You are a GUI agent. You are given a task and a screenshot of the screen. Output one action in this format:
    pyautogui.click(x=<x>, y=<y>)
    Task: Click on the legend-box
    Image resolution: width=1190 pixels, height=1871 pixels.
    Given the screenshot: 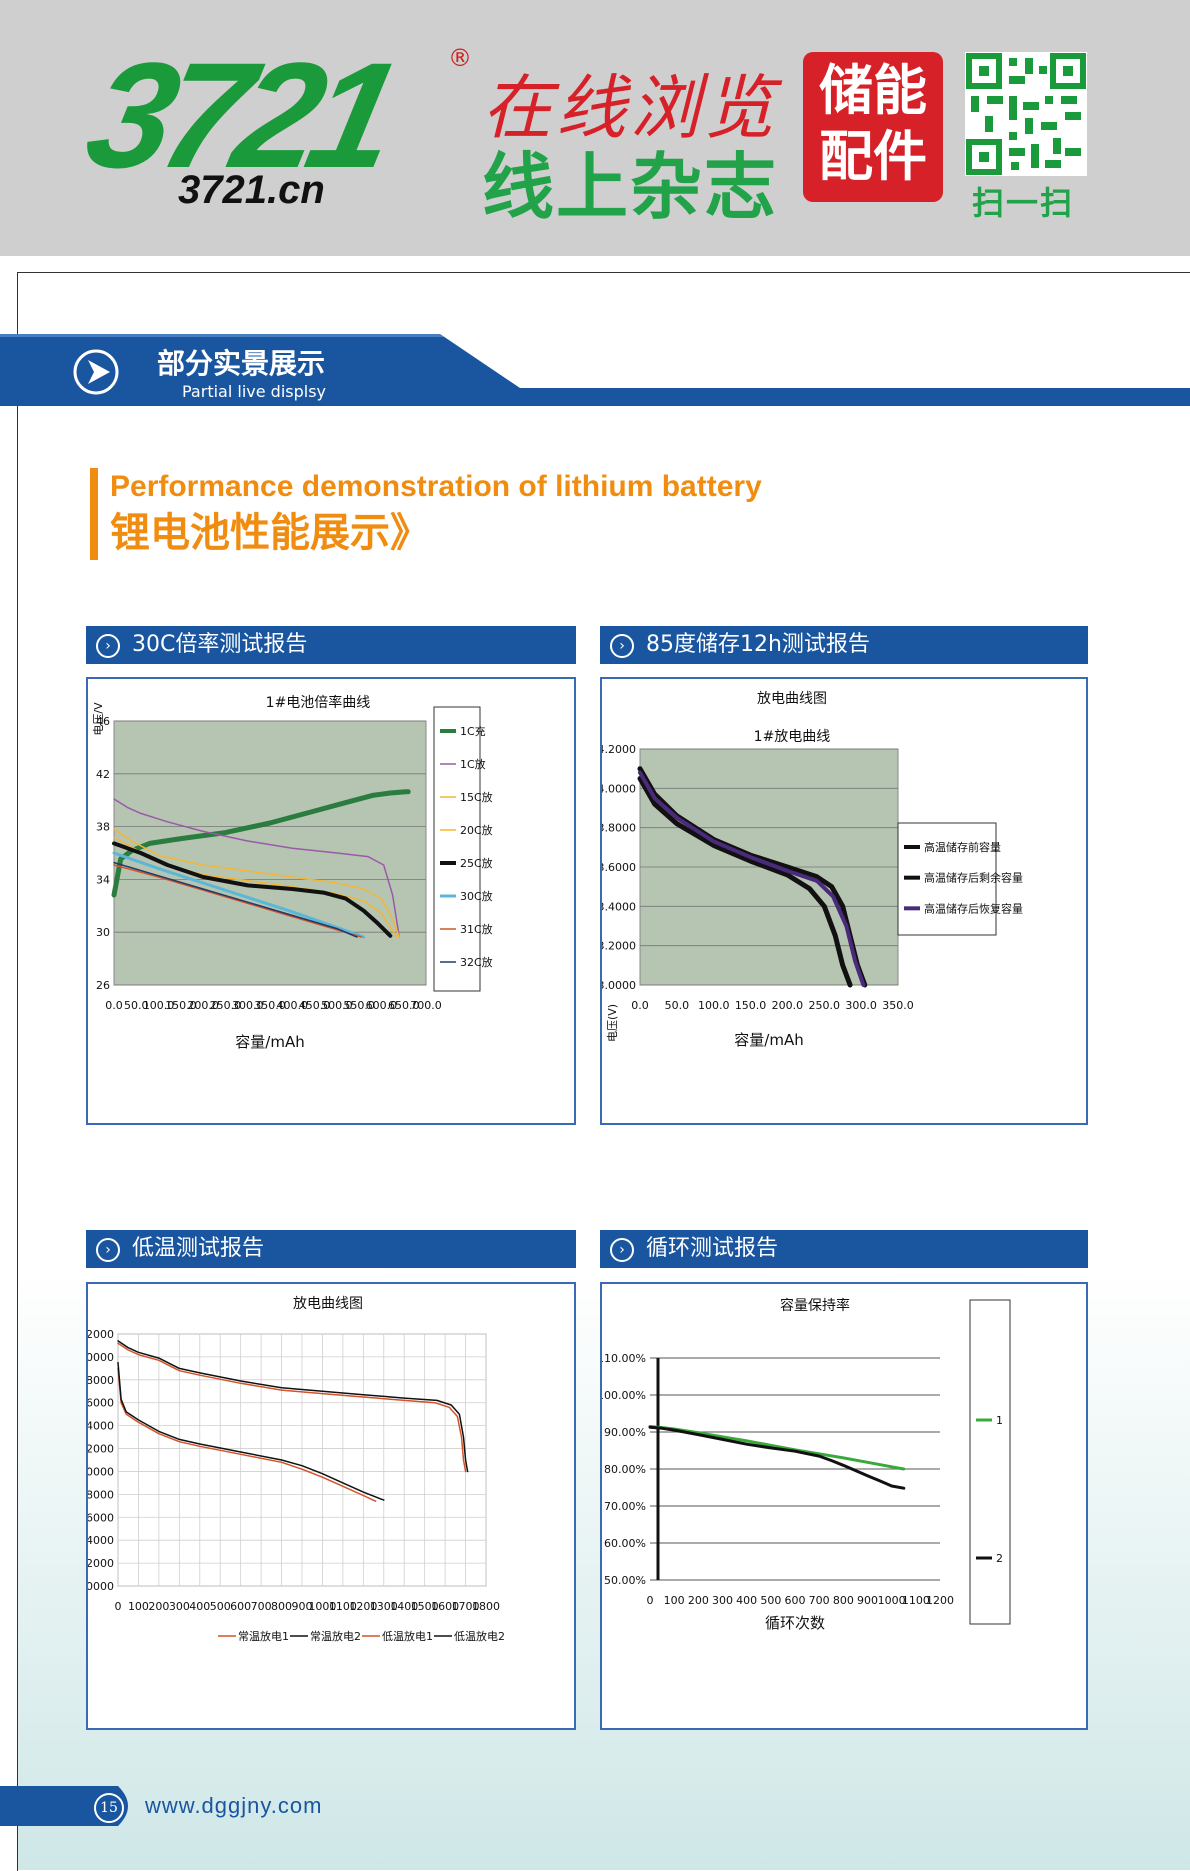 What is the action you would take?
    pyautogui.click(x=457, y=849)
    